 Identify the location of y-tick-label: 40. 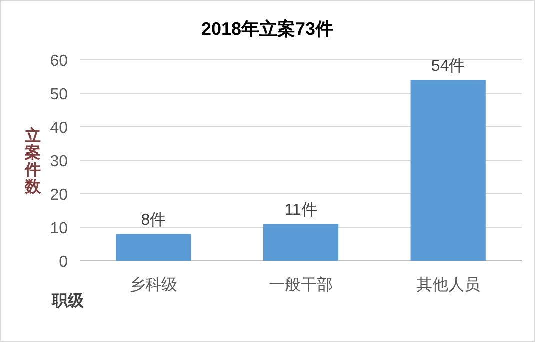
(59, 128).